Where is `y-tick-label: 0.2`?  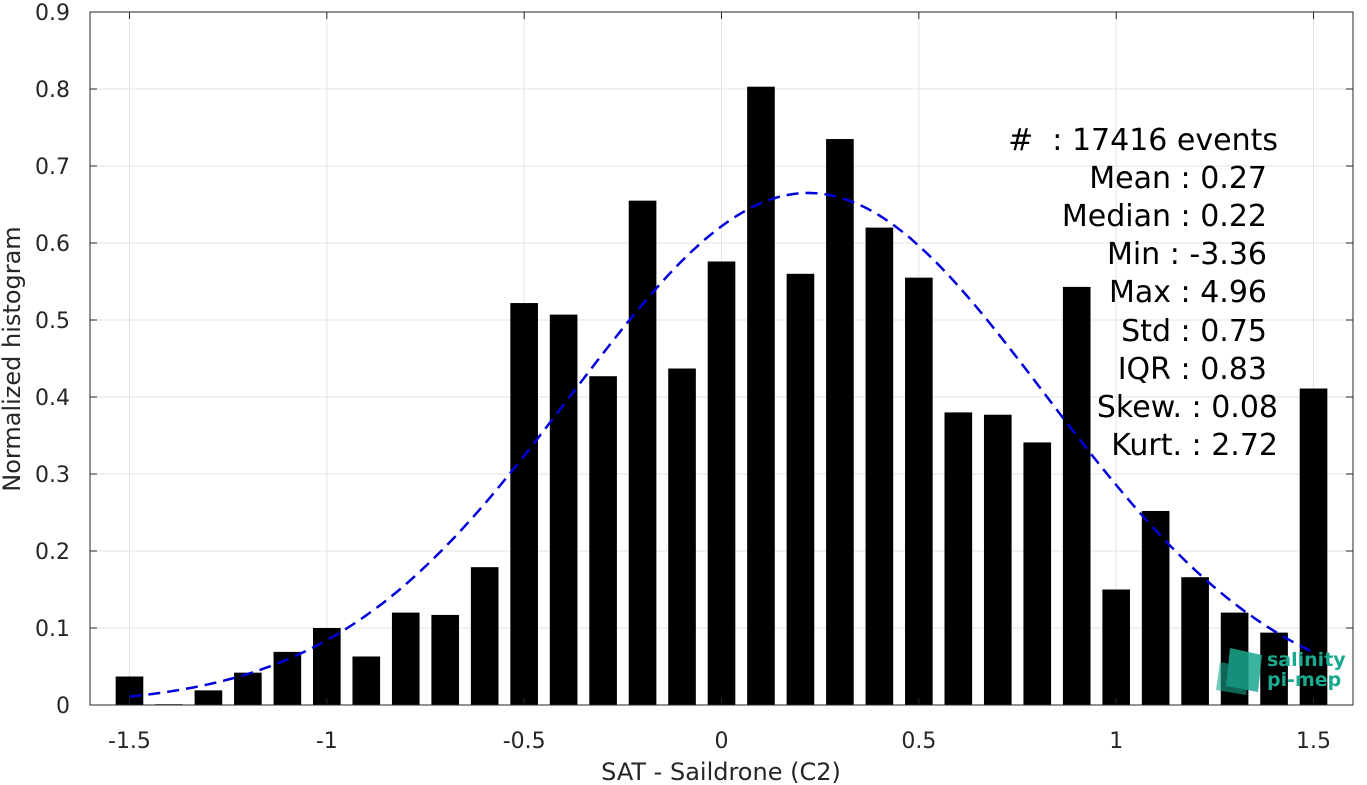 y-tick-label: 0.2 is located at coordinates (52, 552).